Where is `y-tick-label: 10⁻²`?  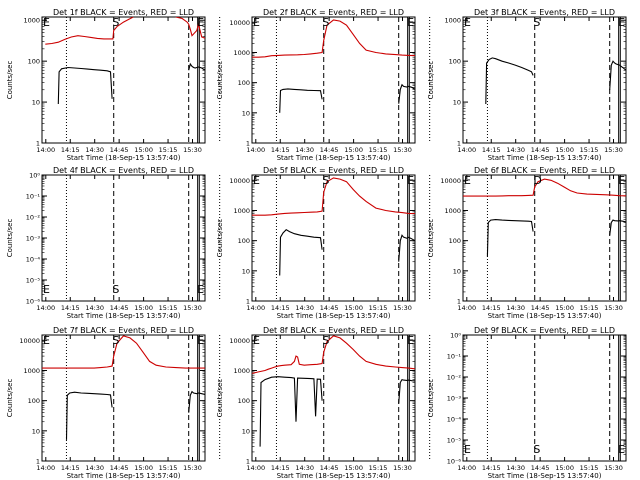
y-tick-label: 10⁻² is located at coordinates (454, 378).